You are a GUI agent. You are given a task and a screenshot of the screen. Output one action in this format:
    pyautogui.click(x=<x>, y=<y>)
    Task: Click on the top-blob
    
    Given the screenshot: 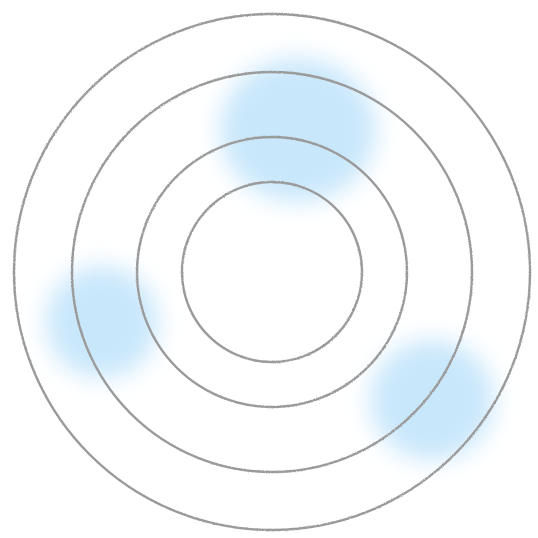 What is the action you would take?
    pyautogui.click(x=298, y=130)
    